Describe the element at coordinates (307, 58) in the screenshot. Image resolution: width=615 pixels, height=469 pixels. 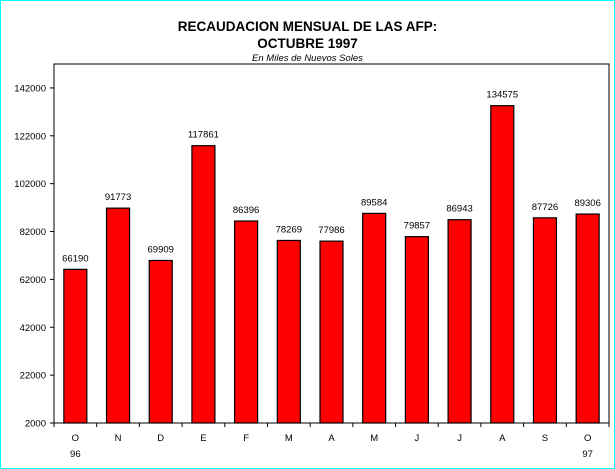
I see `chart-subtitle: En Miles de Nuevos Soles` at that location.